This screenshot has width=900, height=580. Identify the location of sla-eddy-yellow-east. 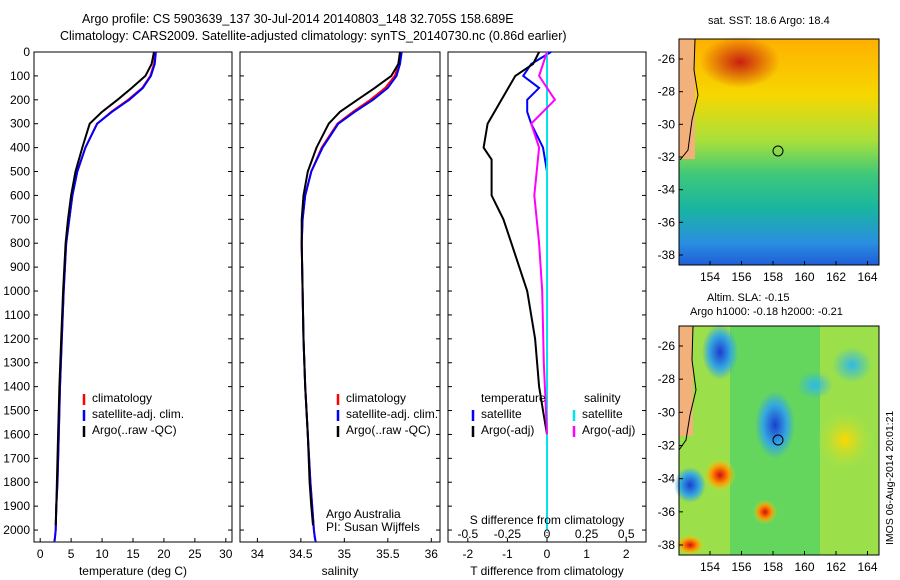
(845, 440).